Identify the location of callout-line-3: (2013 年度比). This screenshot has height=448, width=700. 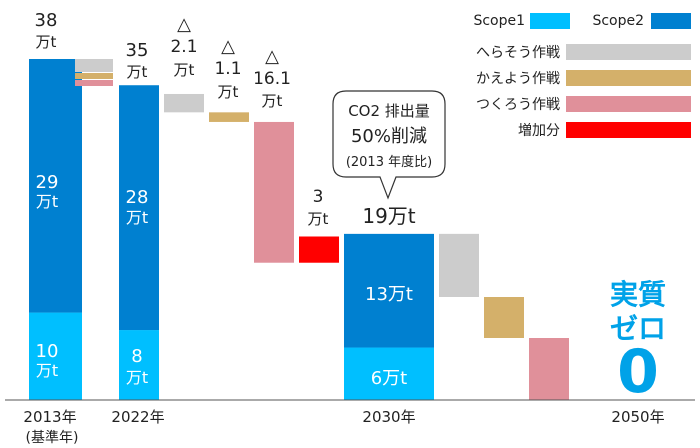
(389, 162).